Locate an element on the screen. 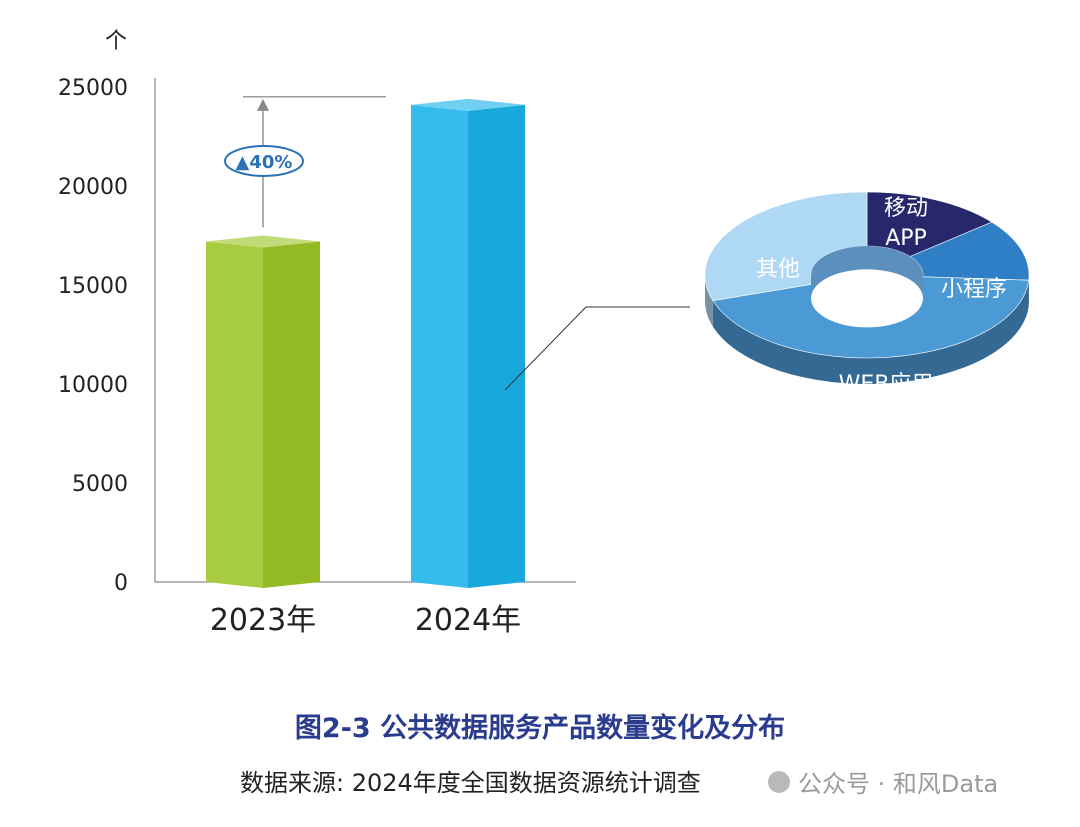  donut-label: APP is located at coordinates (906, 238).